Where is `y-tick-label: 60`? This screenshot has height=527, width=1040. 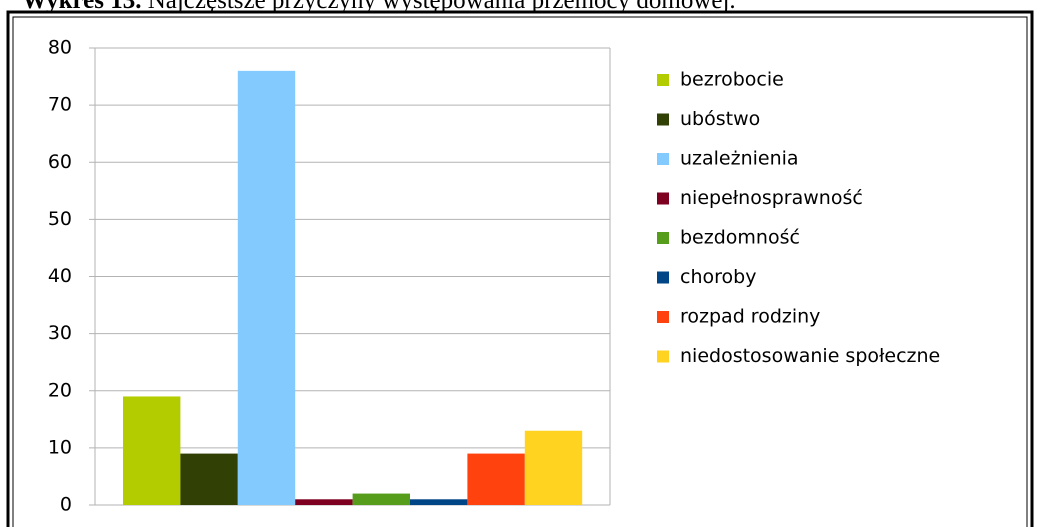
y-tick-label: 60 is located at coordinates (60, 162).